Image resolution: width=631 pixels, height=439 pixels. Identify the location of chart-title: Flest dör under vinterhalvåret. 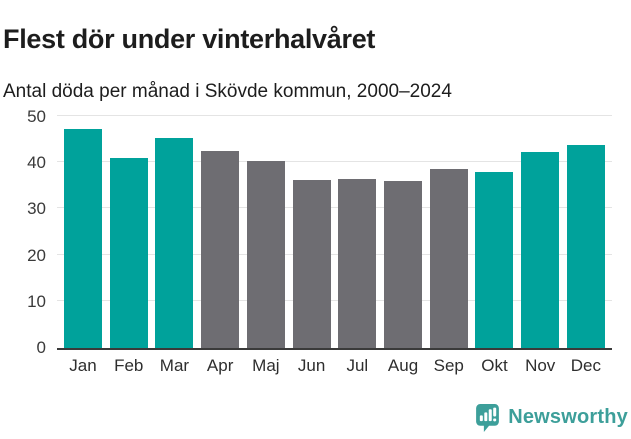
(189, 39).